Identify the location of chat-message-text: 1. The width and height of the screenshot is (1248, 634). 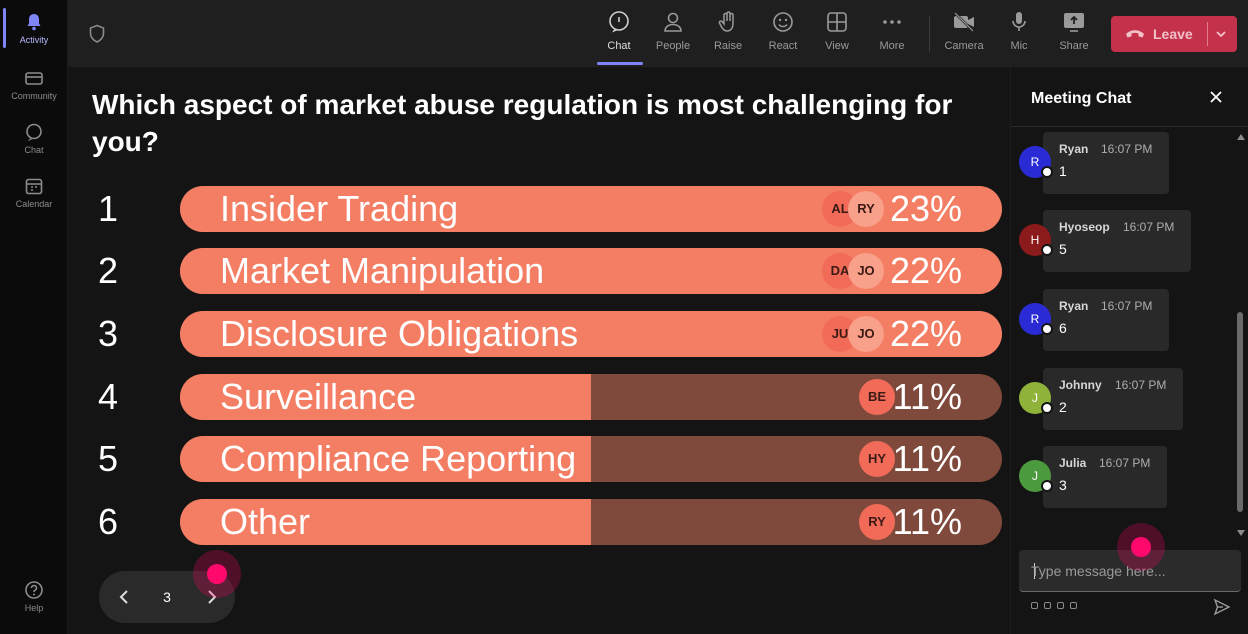
(1063, 171).